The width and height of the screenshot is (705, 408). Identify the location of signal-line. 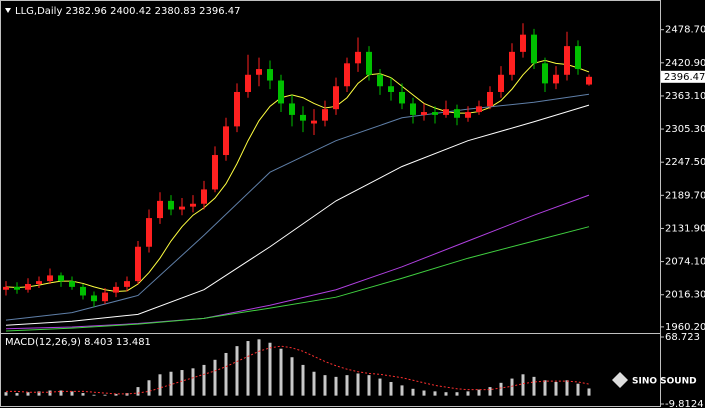
(298, 370).